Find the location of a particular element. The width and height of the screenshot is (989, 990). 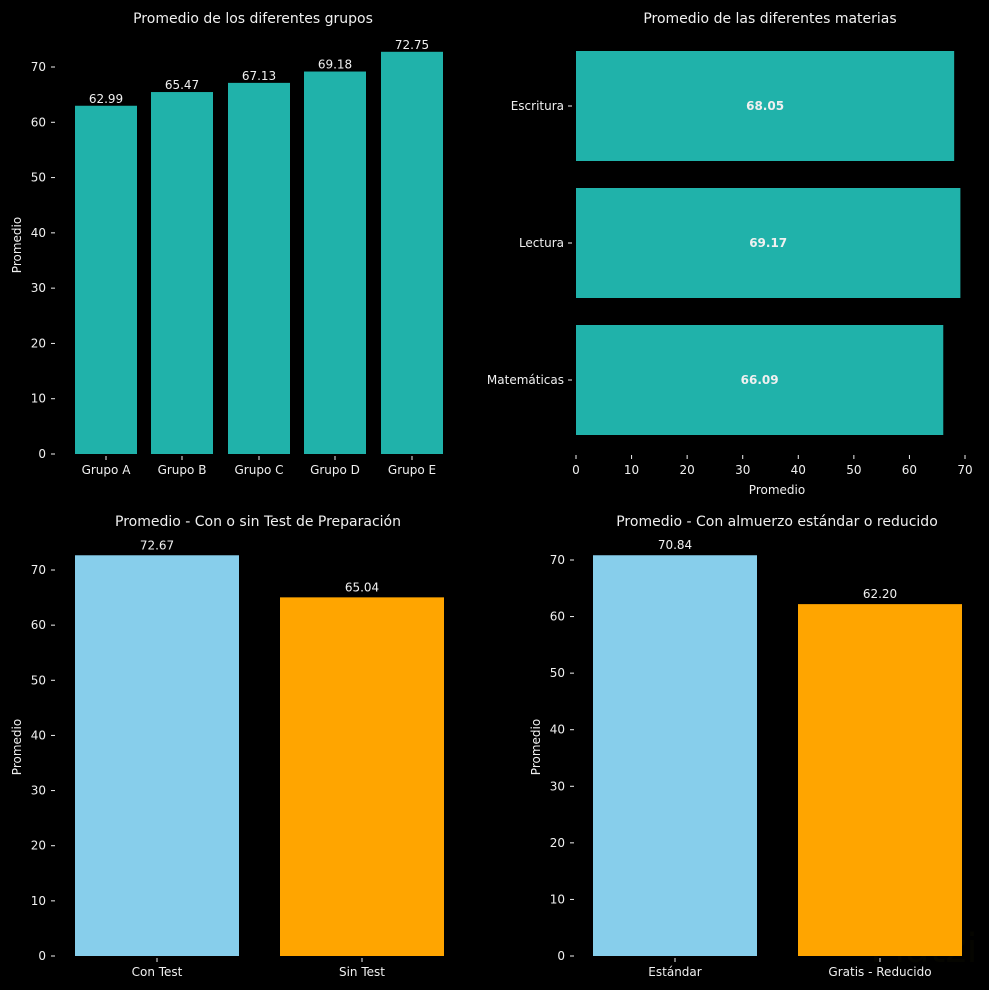

x-tick-label: 10 is located at coordinates (631, 470).